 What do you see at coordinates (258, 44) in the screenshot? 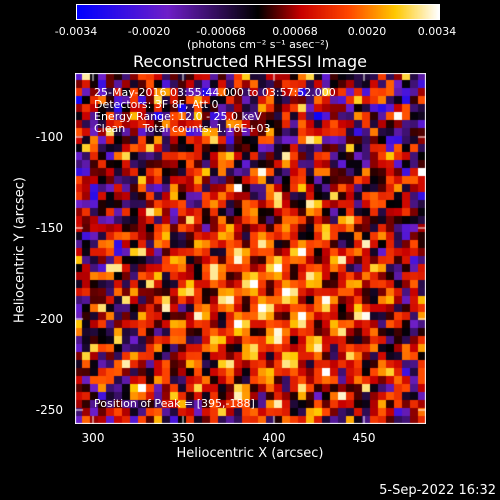
I see `colorbar-units: (photons cm⁻² s⁻¹ asec⁻²)` at bounding box center [258, 44].